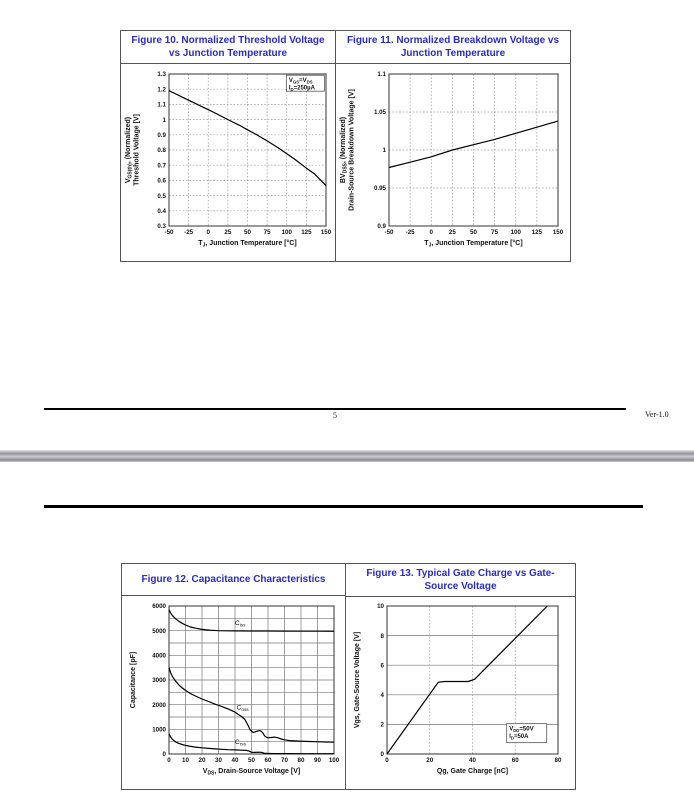  I want to click on figure-13-series-gate-charge, so click(467, 680).